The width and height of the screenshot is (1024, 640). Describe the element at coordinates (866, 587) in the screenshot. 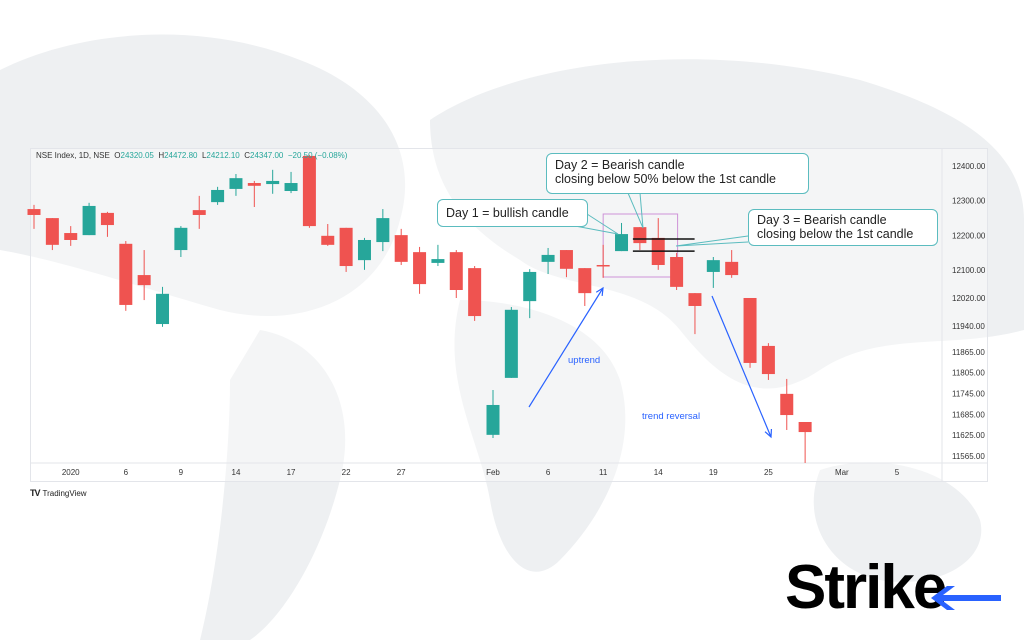

I see `strike-logo-text: Strike` at that location.